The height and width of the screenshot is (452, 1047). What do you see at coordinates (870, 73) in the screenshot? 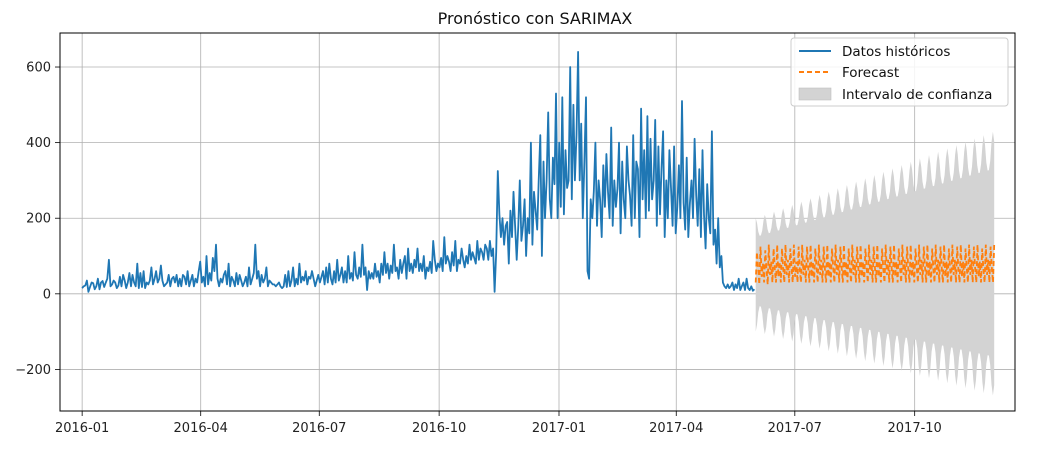
I see `legend-label: Forecast` at bounding box center [870, 73].